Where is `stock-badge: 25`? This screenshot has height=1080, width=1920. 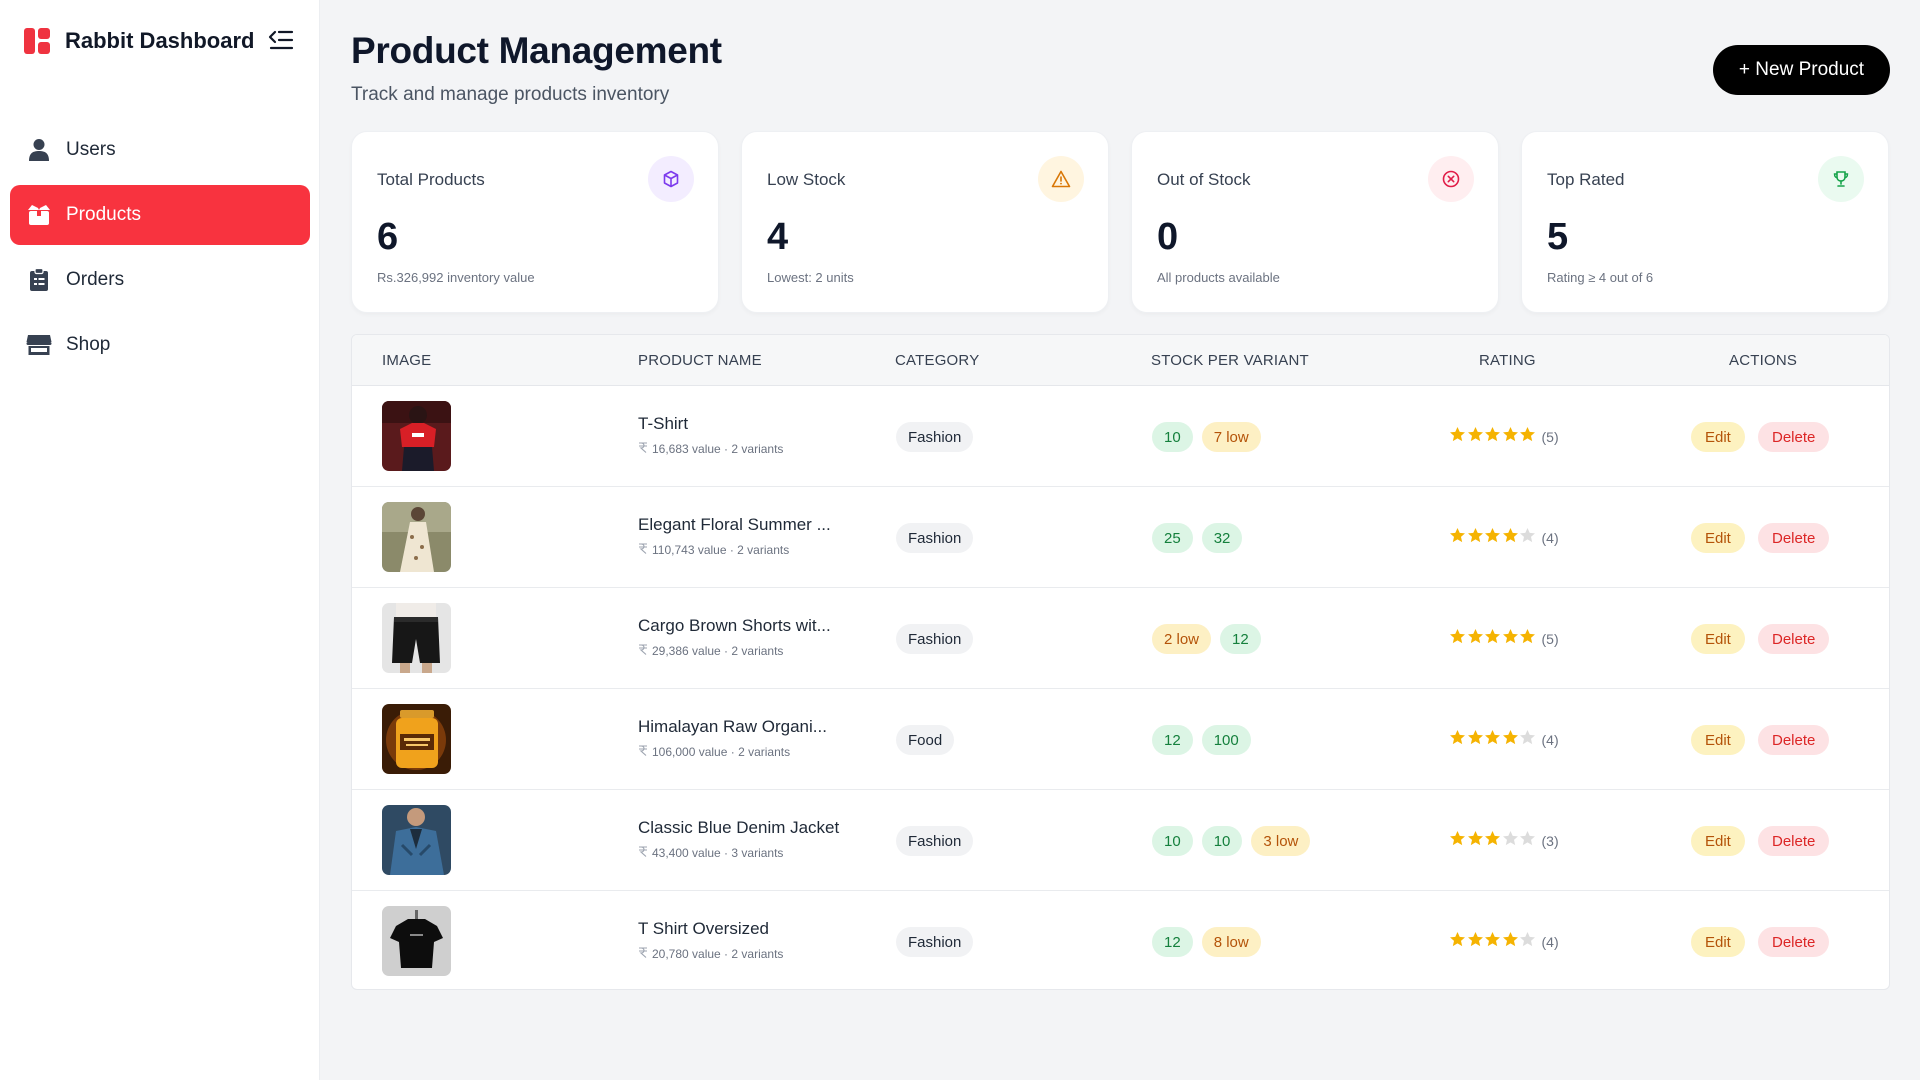
stock-badge: 25 is located at coordinates (1172, 538).